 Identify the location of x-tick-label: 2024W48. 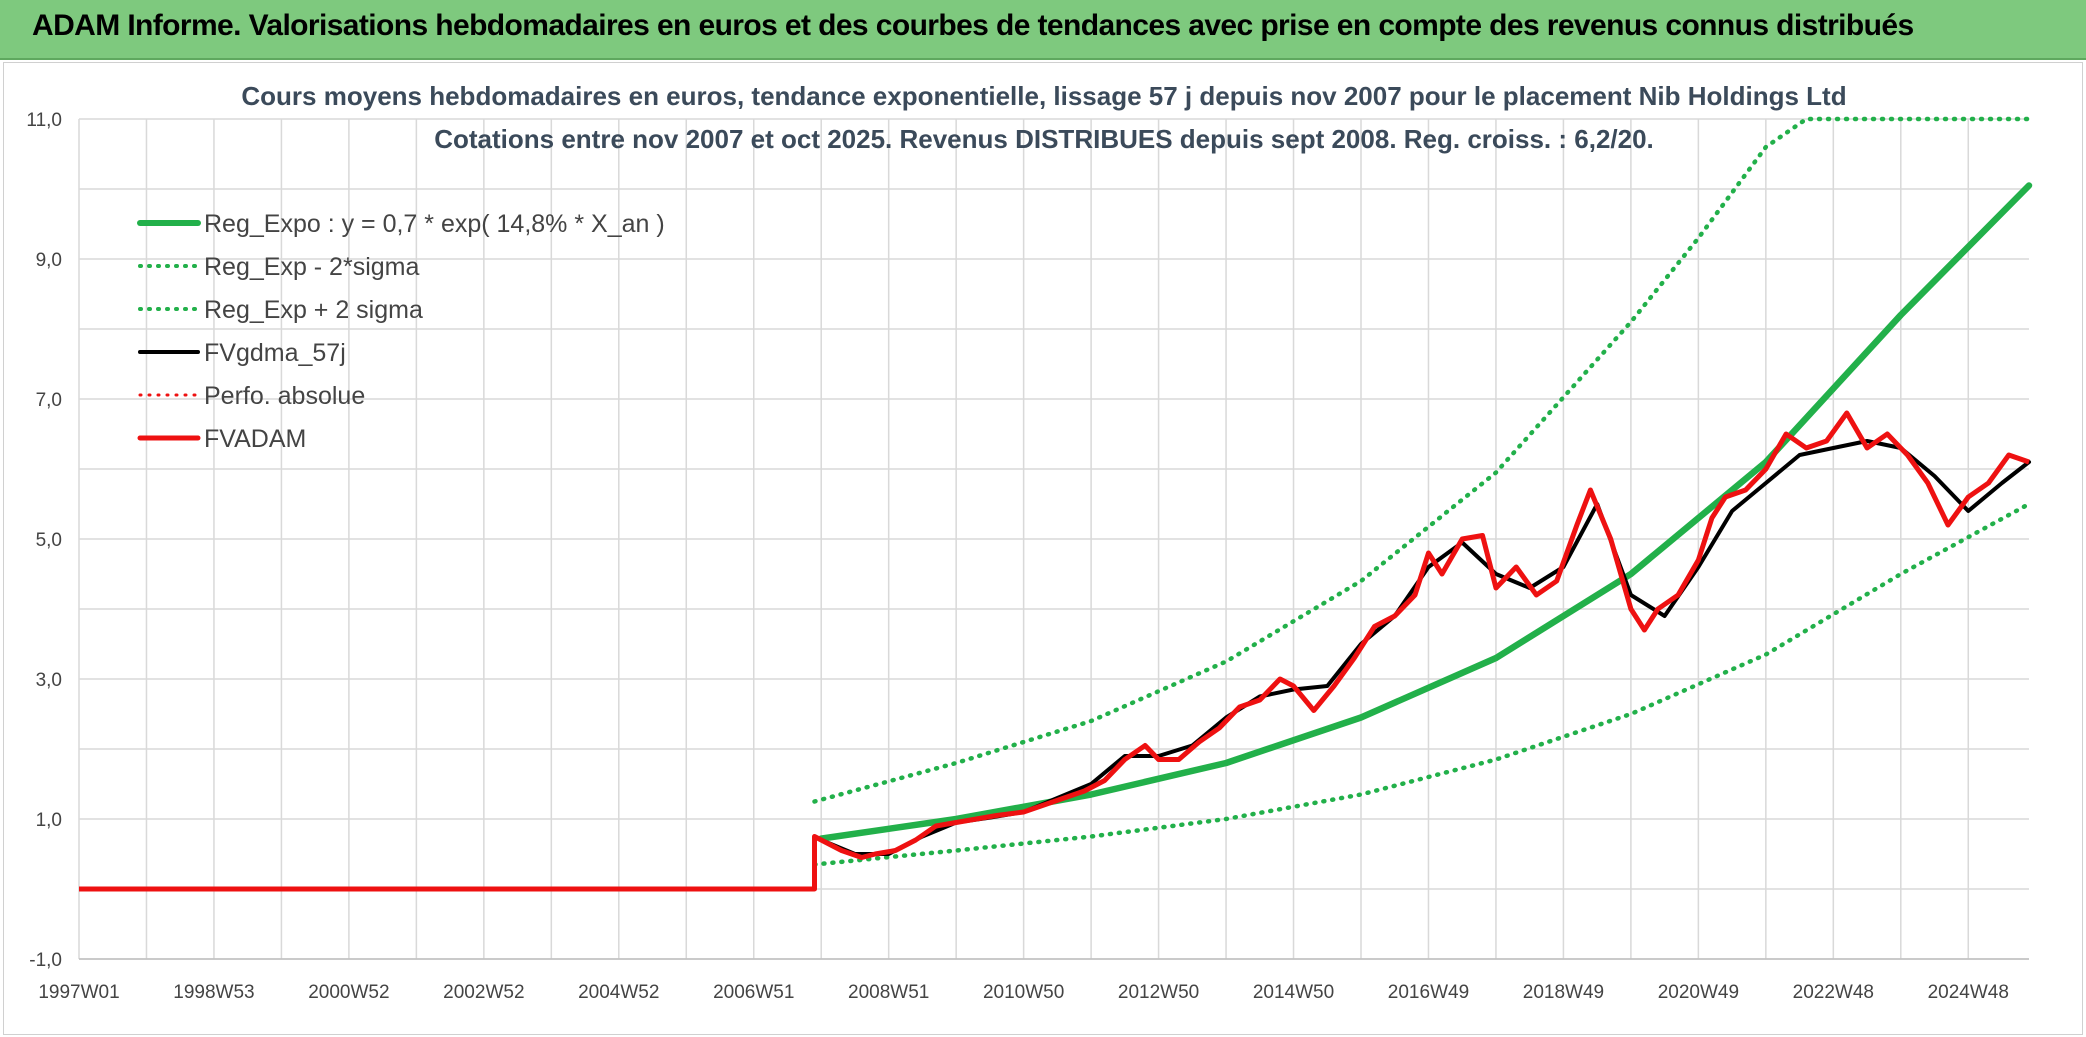
(1968, 992).